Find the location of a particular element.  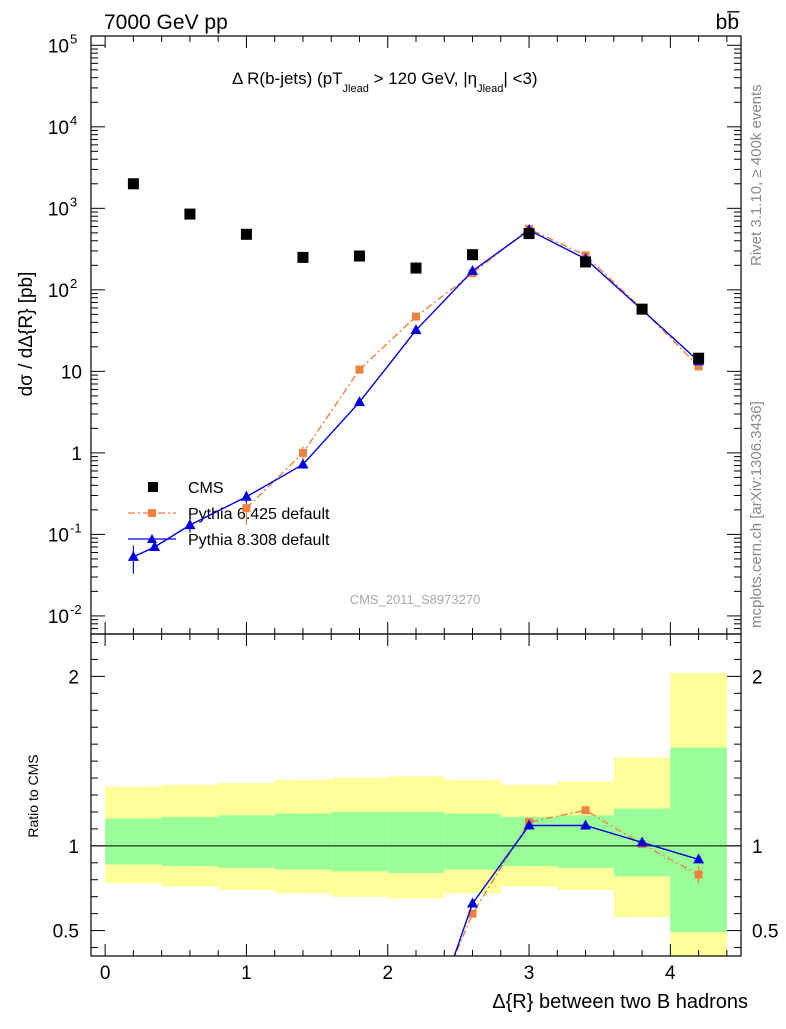

ratio-pythia8-line is located at coordinates (576, 890).